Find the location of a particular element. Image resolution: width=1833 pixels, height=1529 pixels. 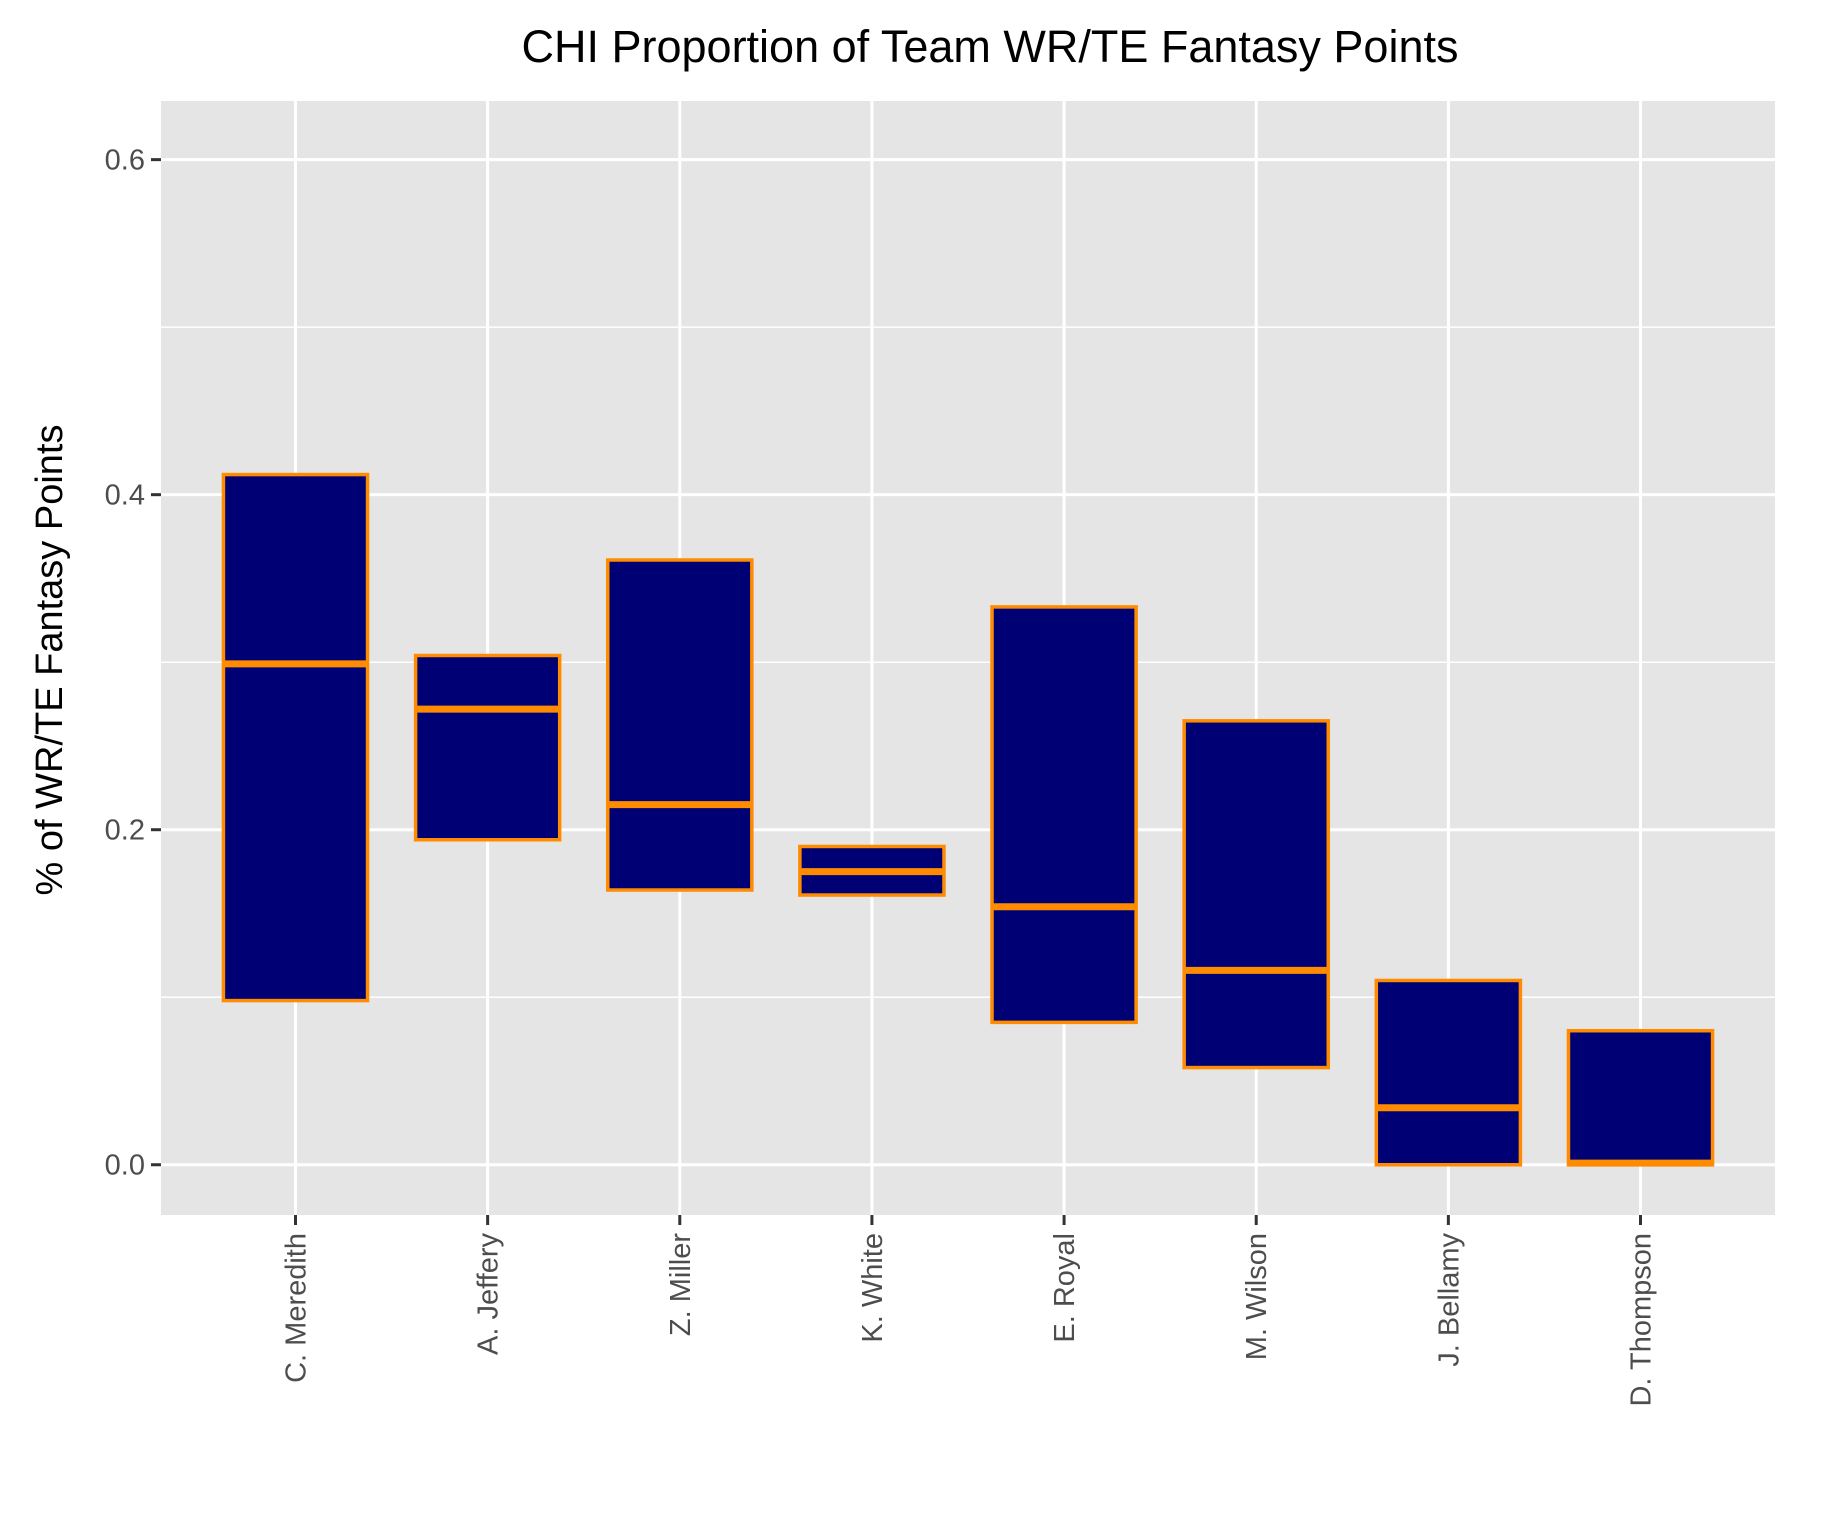

y-axis-label: % of WR/TE Fantasy Points is located at coordinates (50, 660).